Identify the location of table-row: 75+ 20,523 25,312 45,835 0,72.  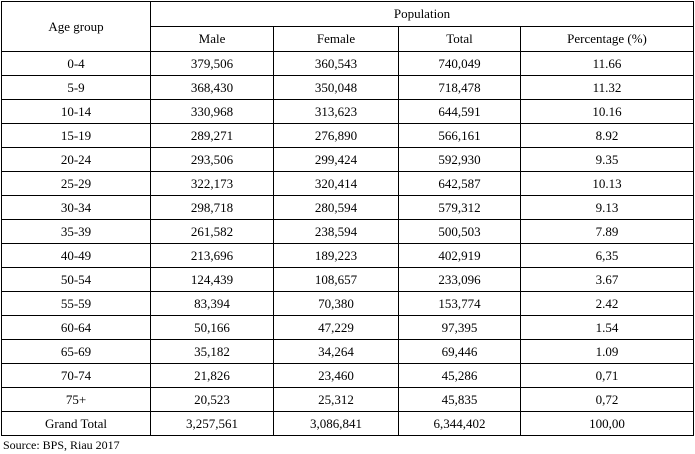
(348, 399).